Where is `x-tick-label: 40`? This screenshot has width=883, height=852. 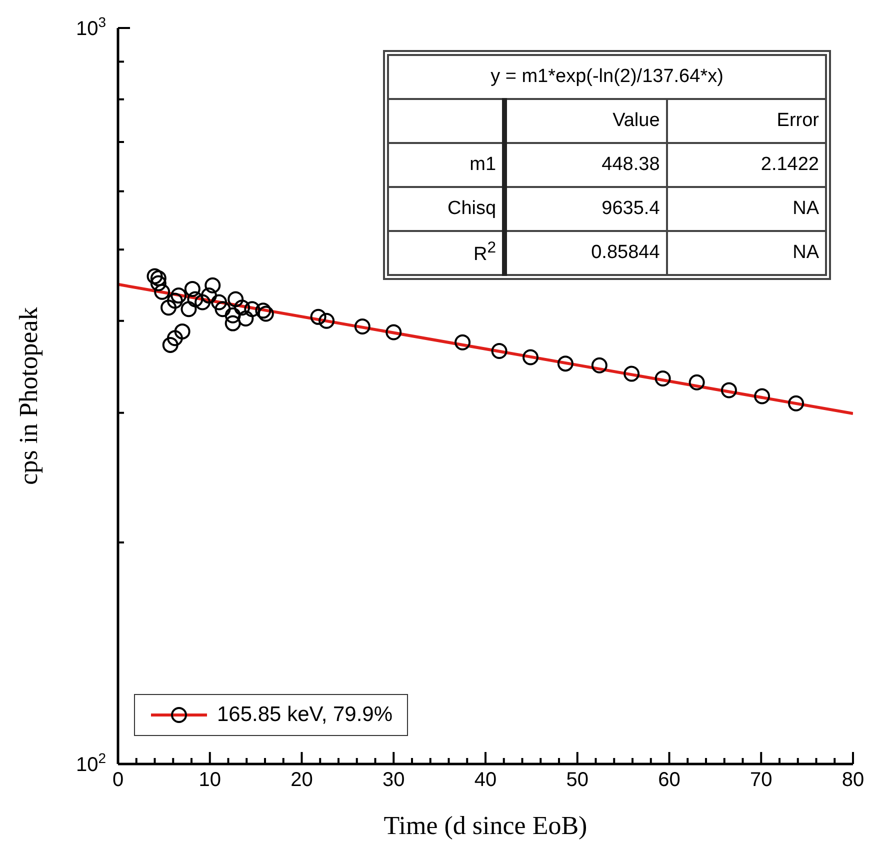 x-tick-label: 40 is located at coordinates (485, 780).